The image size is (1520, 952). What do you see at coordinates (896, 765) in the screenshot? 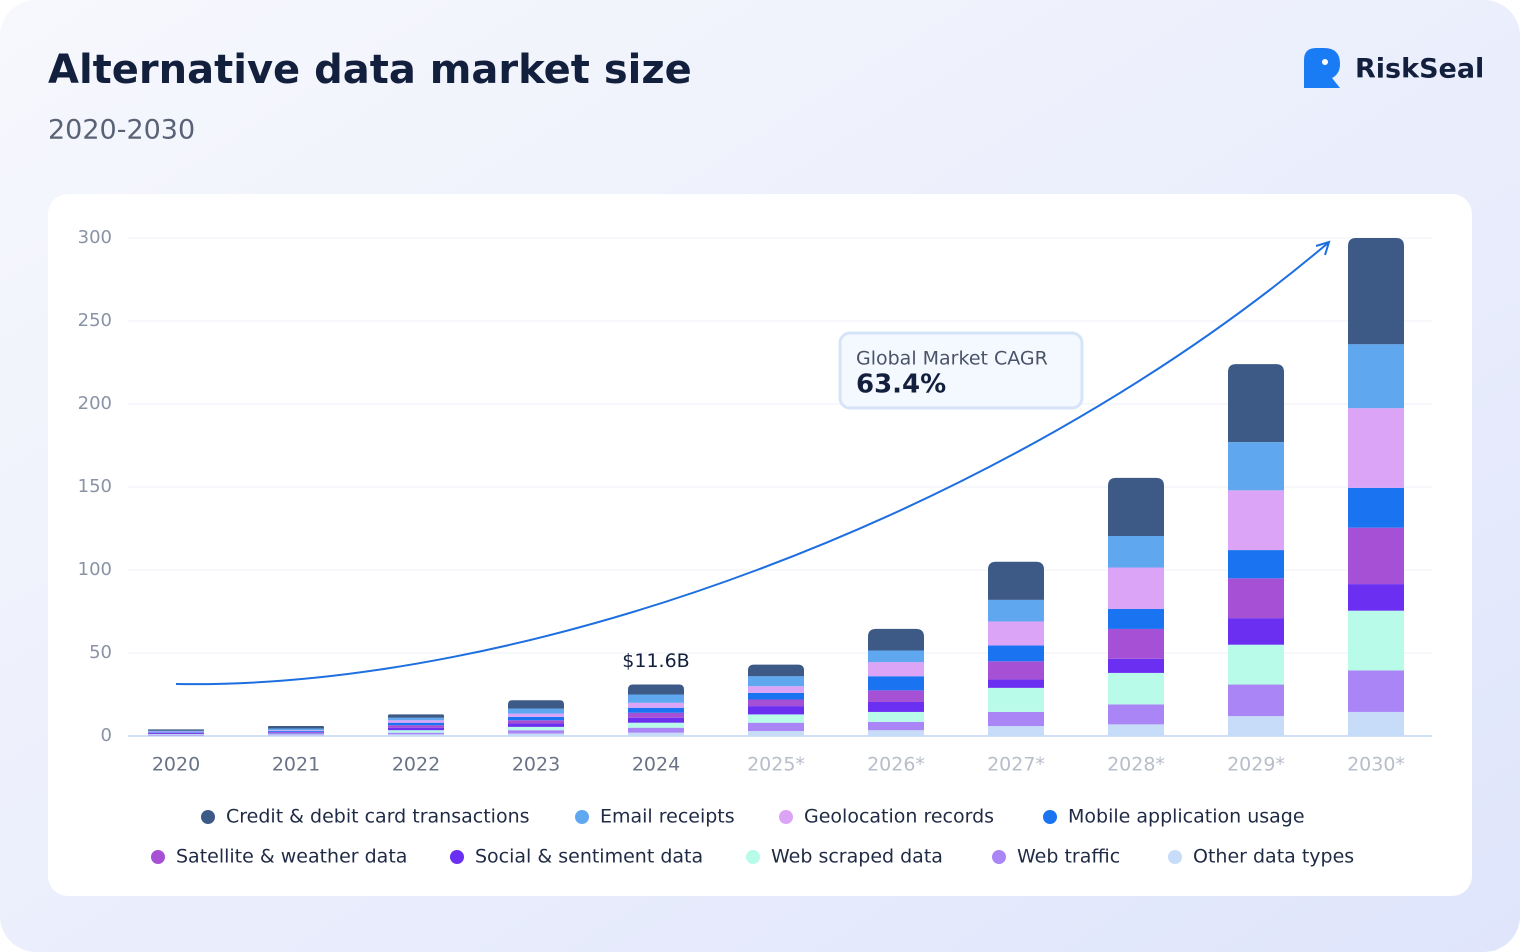
I see `x-tick-label: 2026*` at bounding box center [896, 765].